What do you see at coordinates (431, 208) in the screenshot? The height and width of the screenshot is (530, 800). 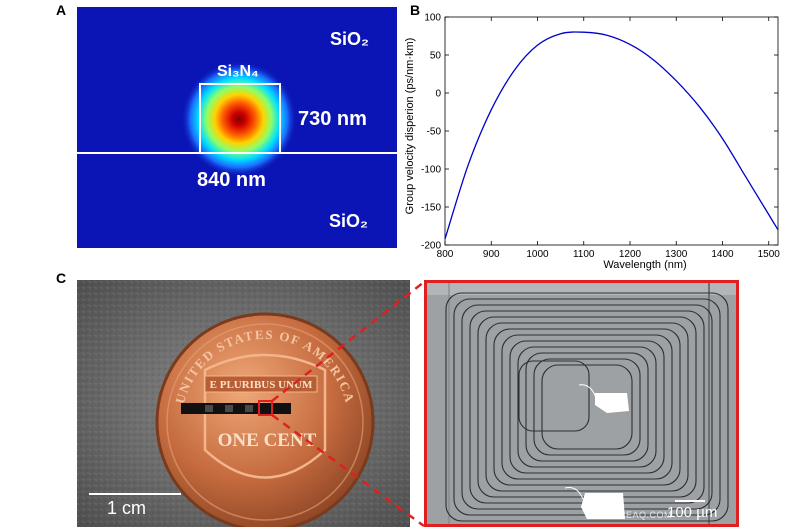 I see `y-tick-label--150: -150` at bounding box center [431, 208].